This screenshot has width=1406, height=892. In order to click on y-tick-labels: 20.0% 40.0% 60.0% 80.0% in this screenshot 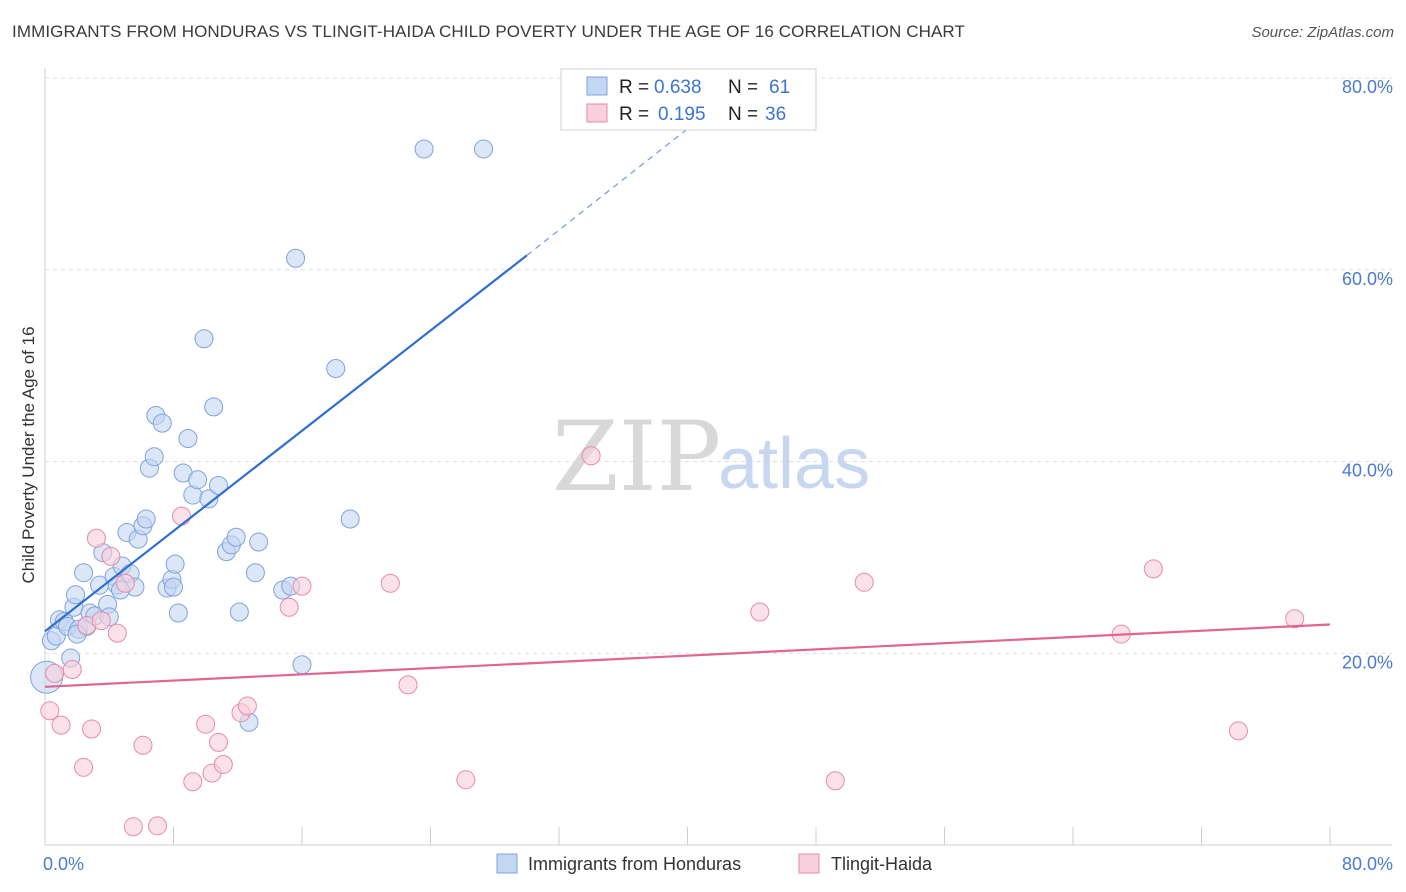, I will do `click(1367, 374)`.